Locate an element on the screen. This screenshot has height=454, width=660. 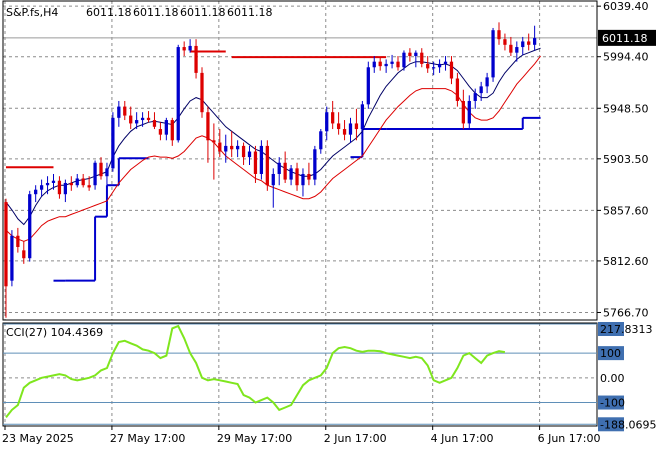
symbol-label: S&P.fs,H4 is located at coordinates (32, 12).